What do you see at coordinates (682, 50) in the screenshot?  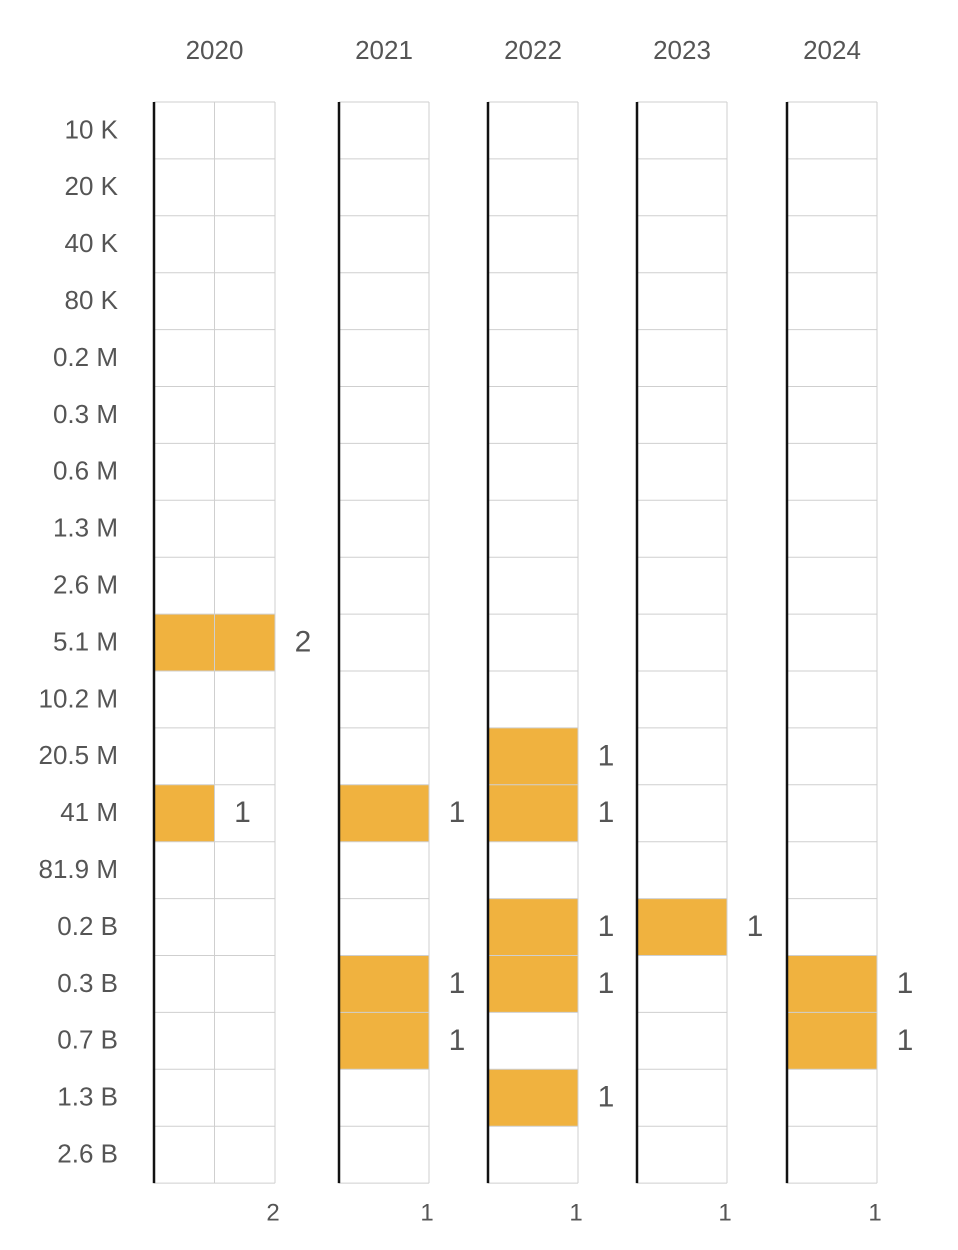 I see `panel-title: 2023` at bounding box center [682, 50].